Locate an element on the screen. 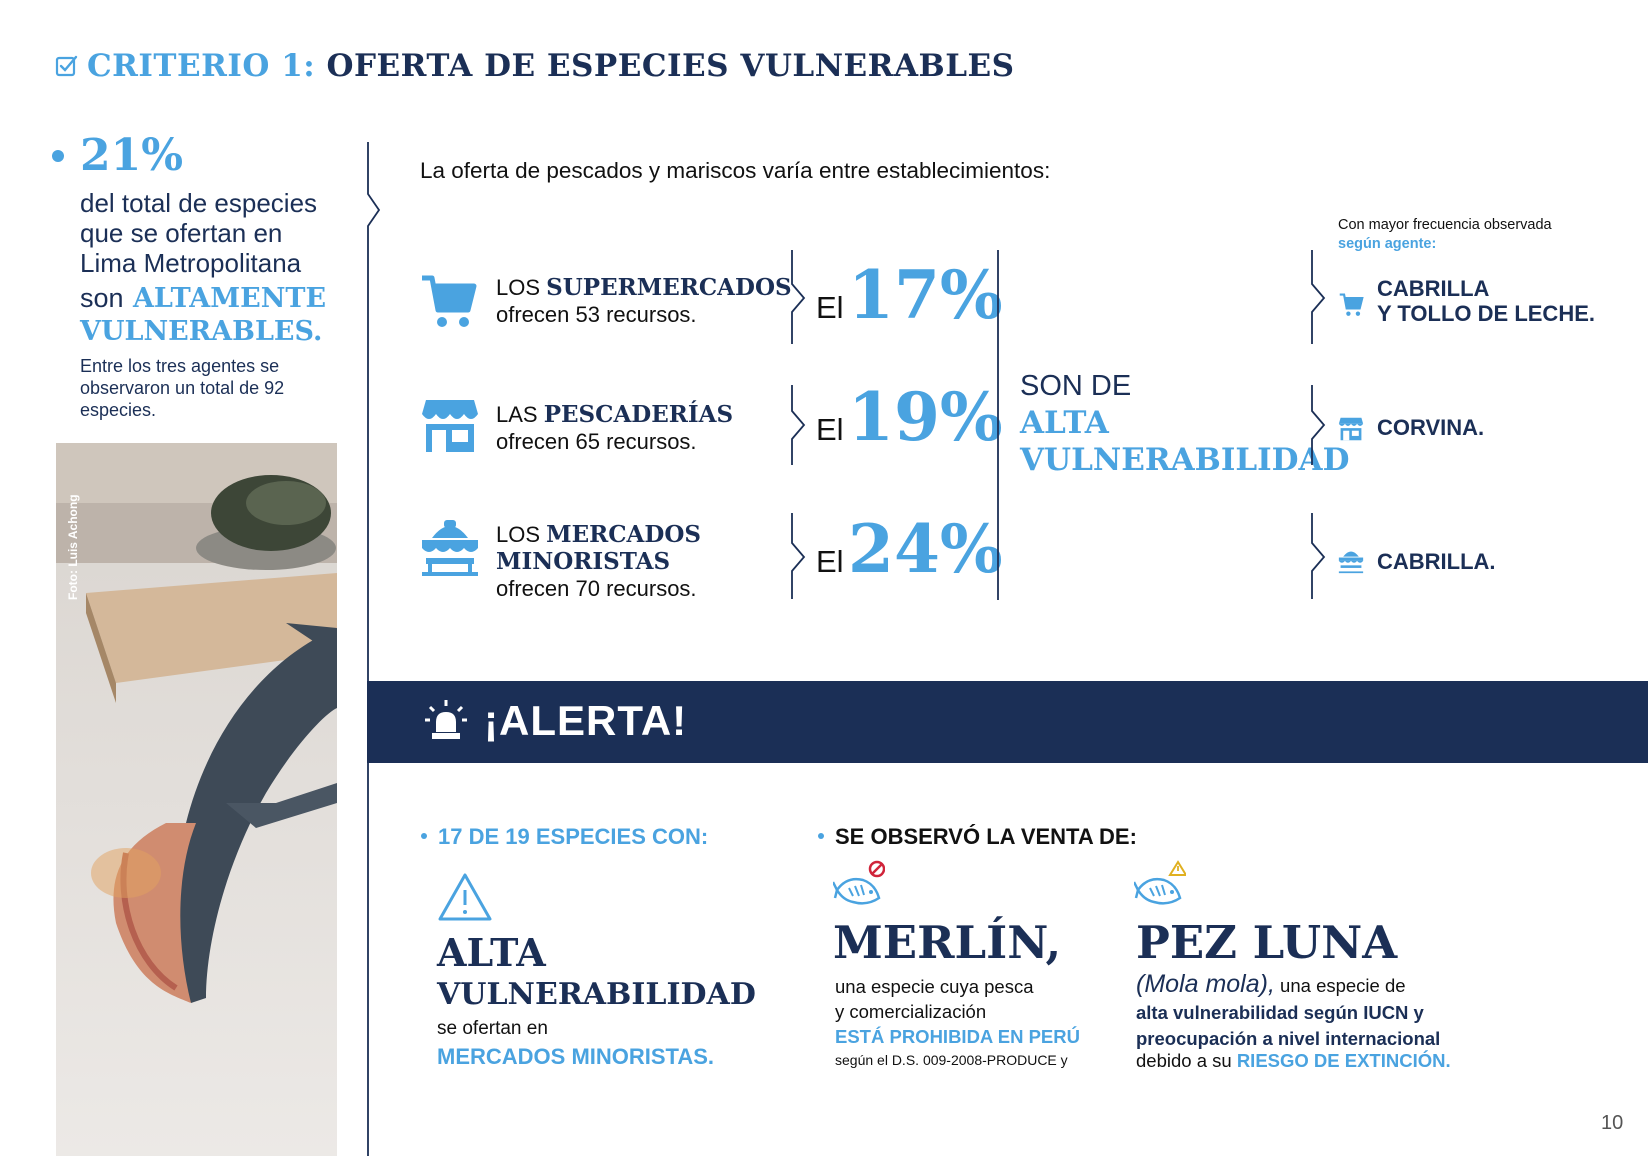  percent-mercados: El 24% is located at coordinates (909, 549).